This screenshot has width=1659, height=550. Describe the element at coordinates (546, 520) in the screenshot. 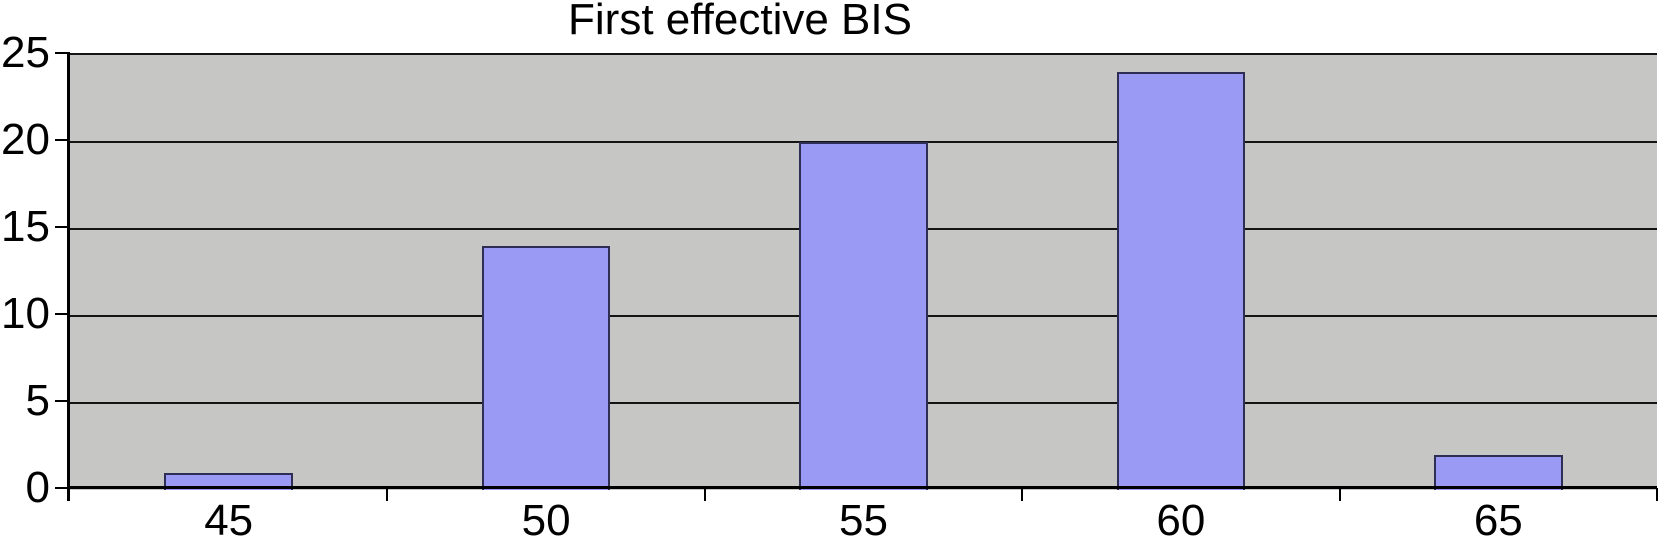

I see `x-tick-label: 50` at that location.